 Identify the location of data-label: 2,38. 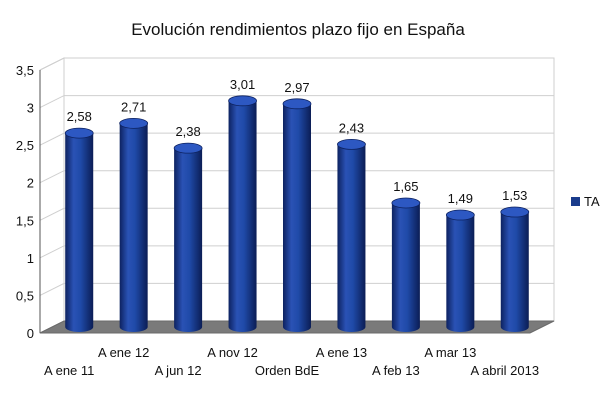
(187, 131).